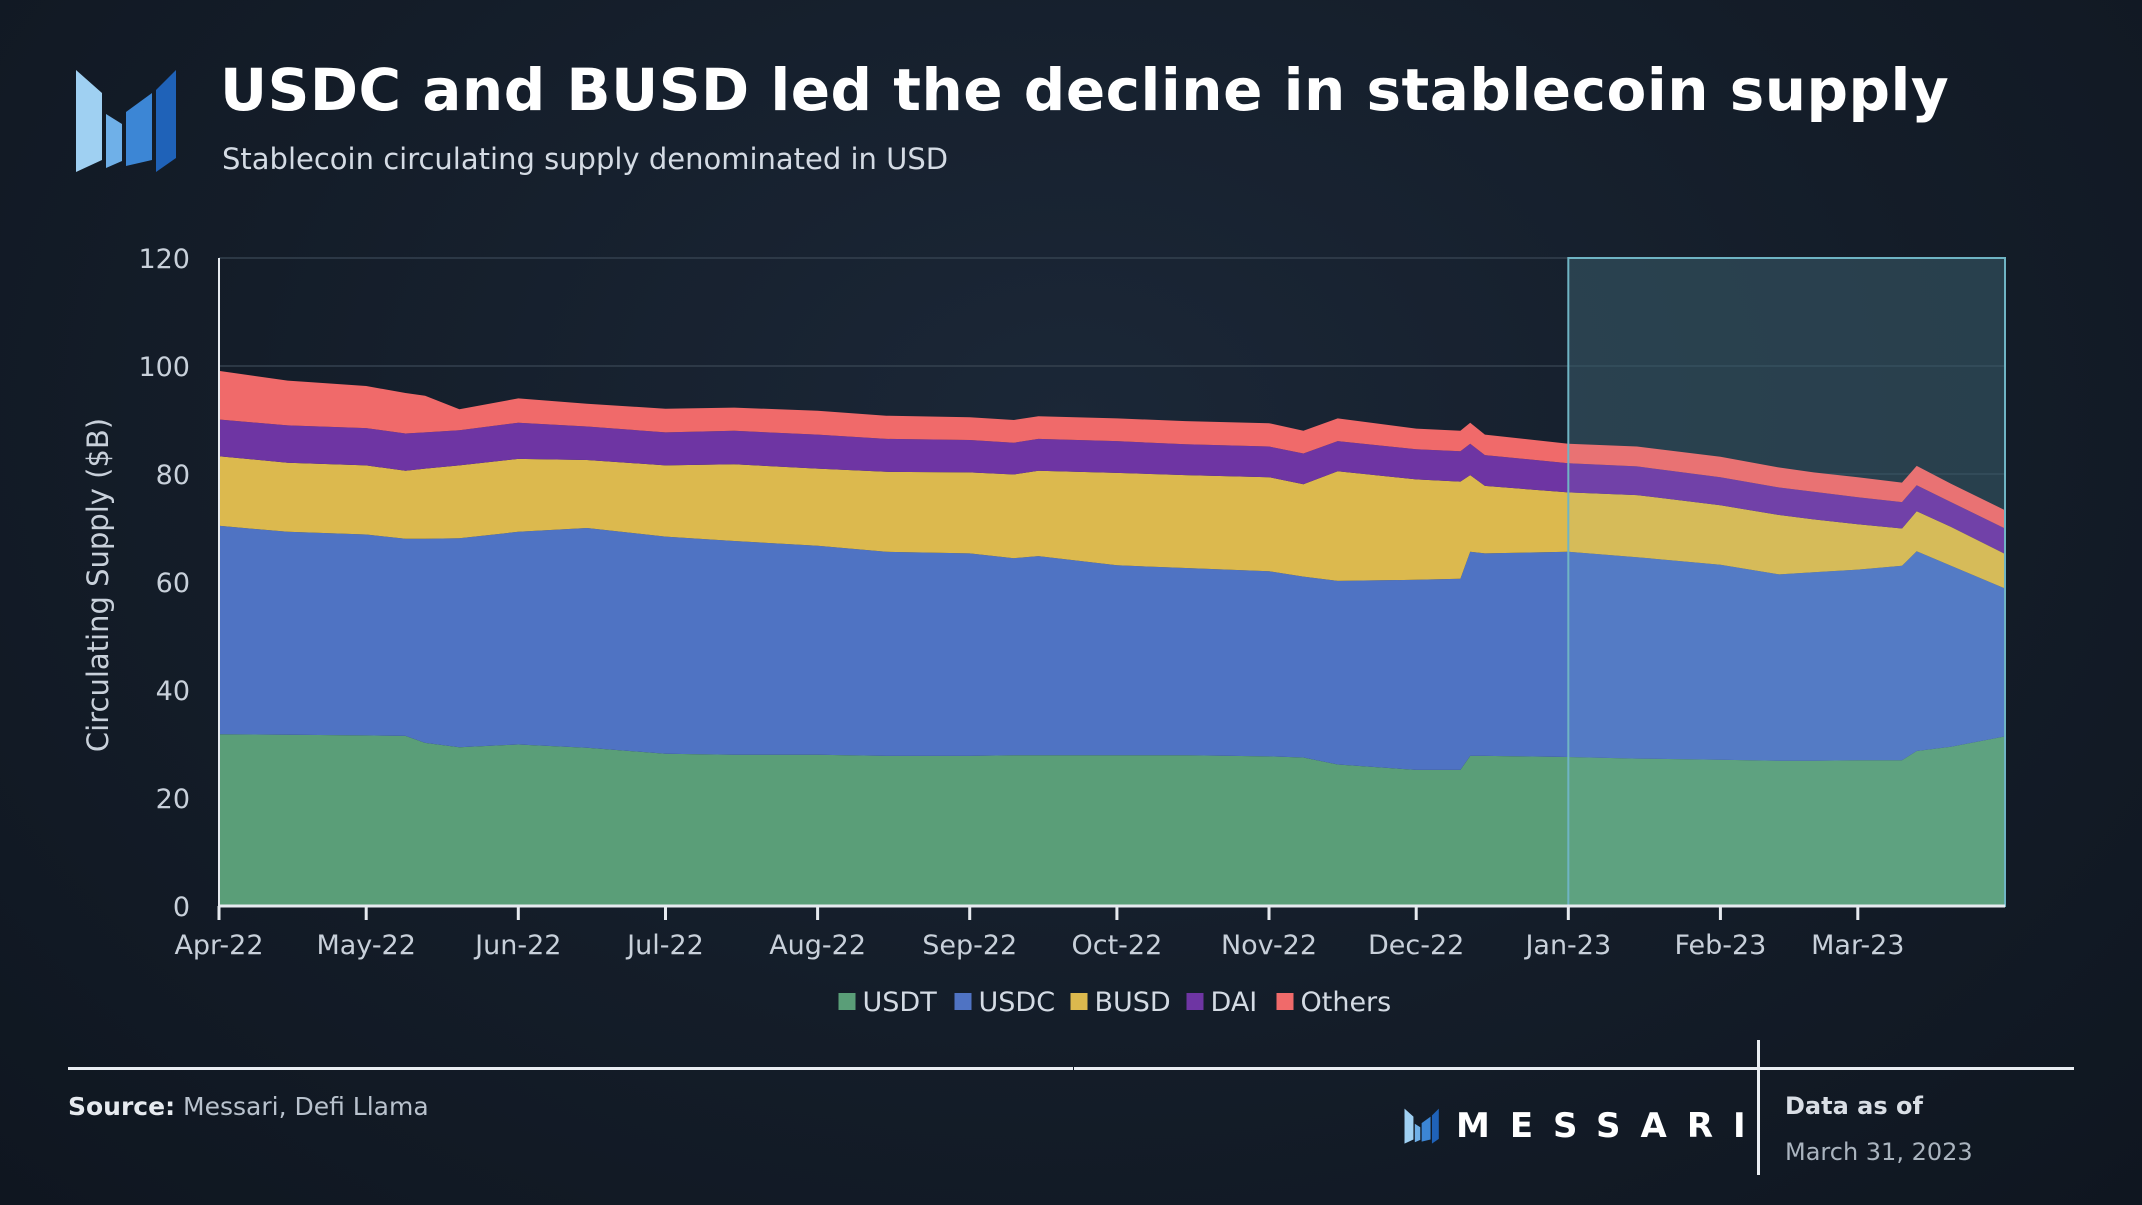  I want to click on legend-swatch-dai, so click(1195, 1001).